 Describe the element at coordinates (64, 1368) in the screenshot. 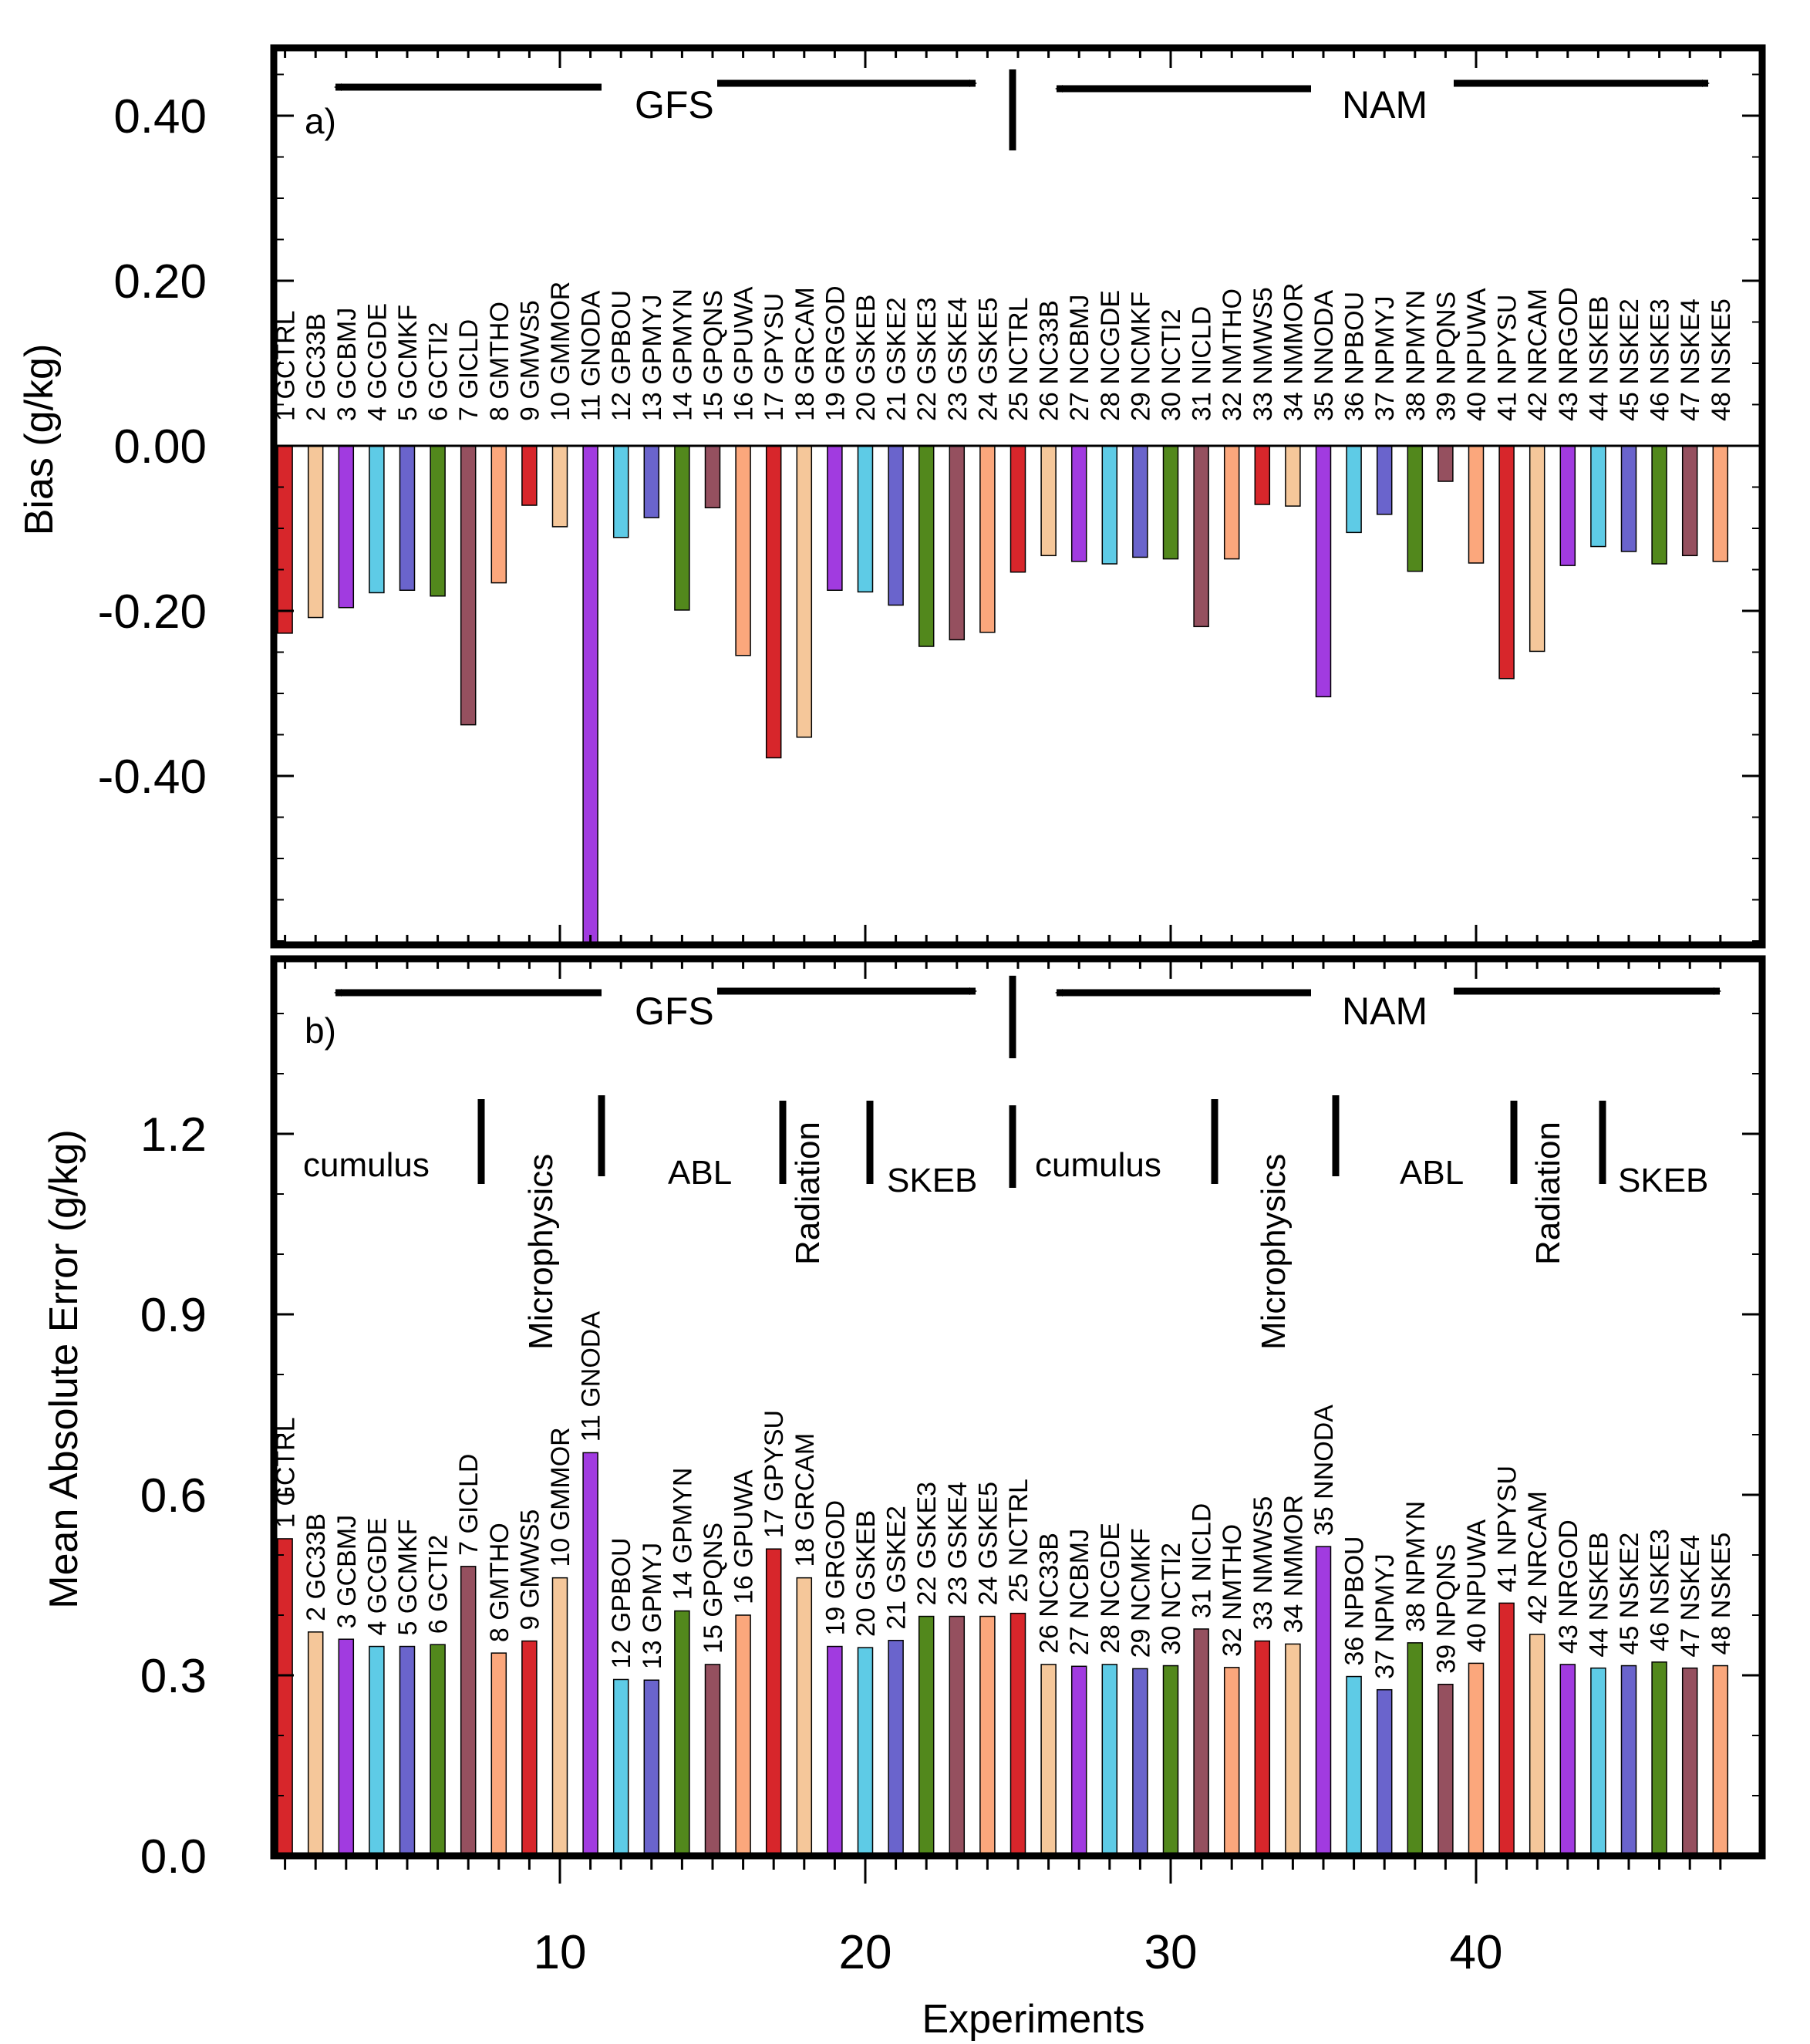

I see `mae-y-axis-title: Mean Absolute Error (g/kg)` at that location.